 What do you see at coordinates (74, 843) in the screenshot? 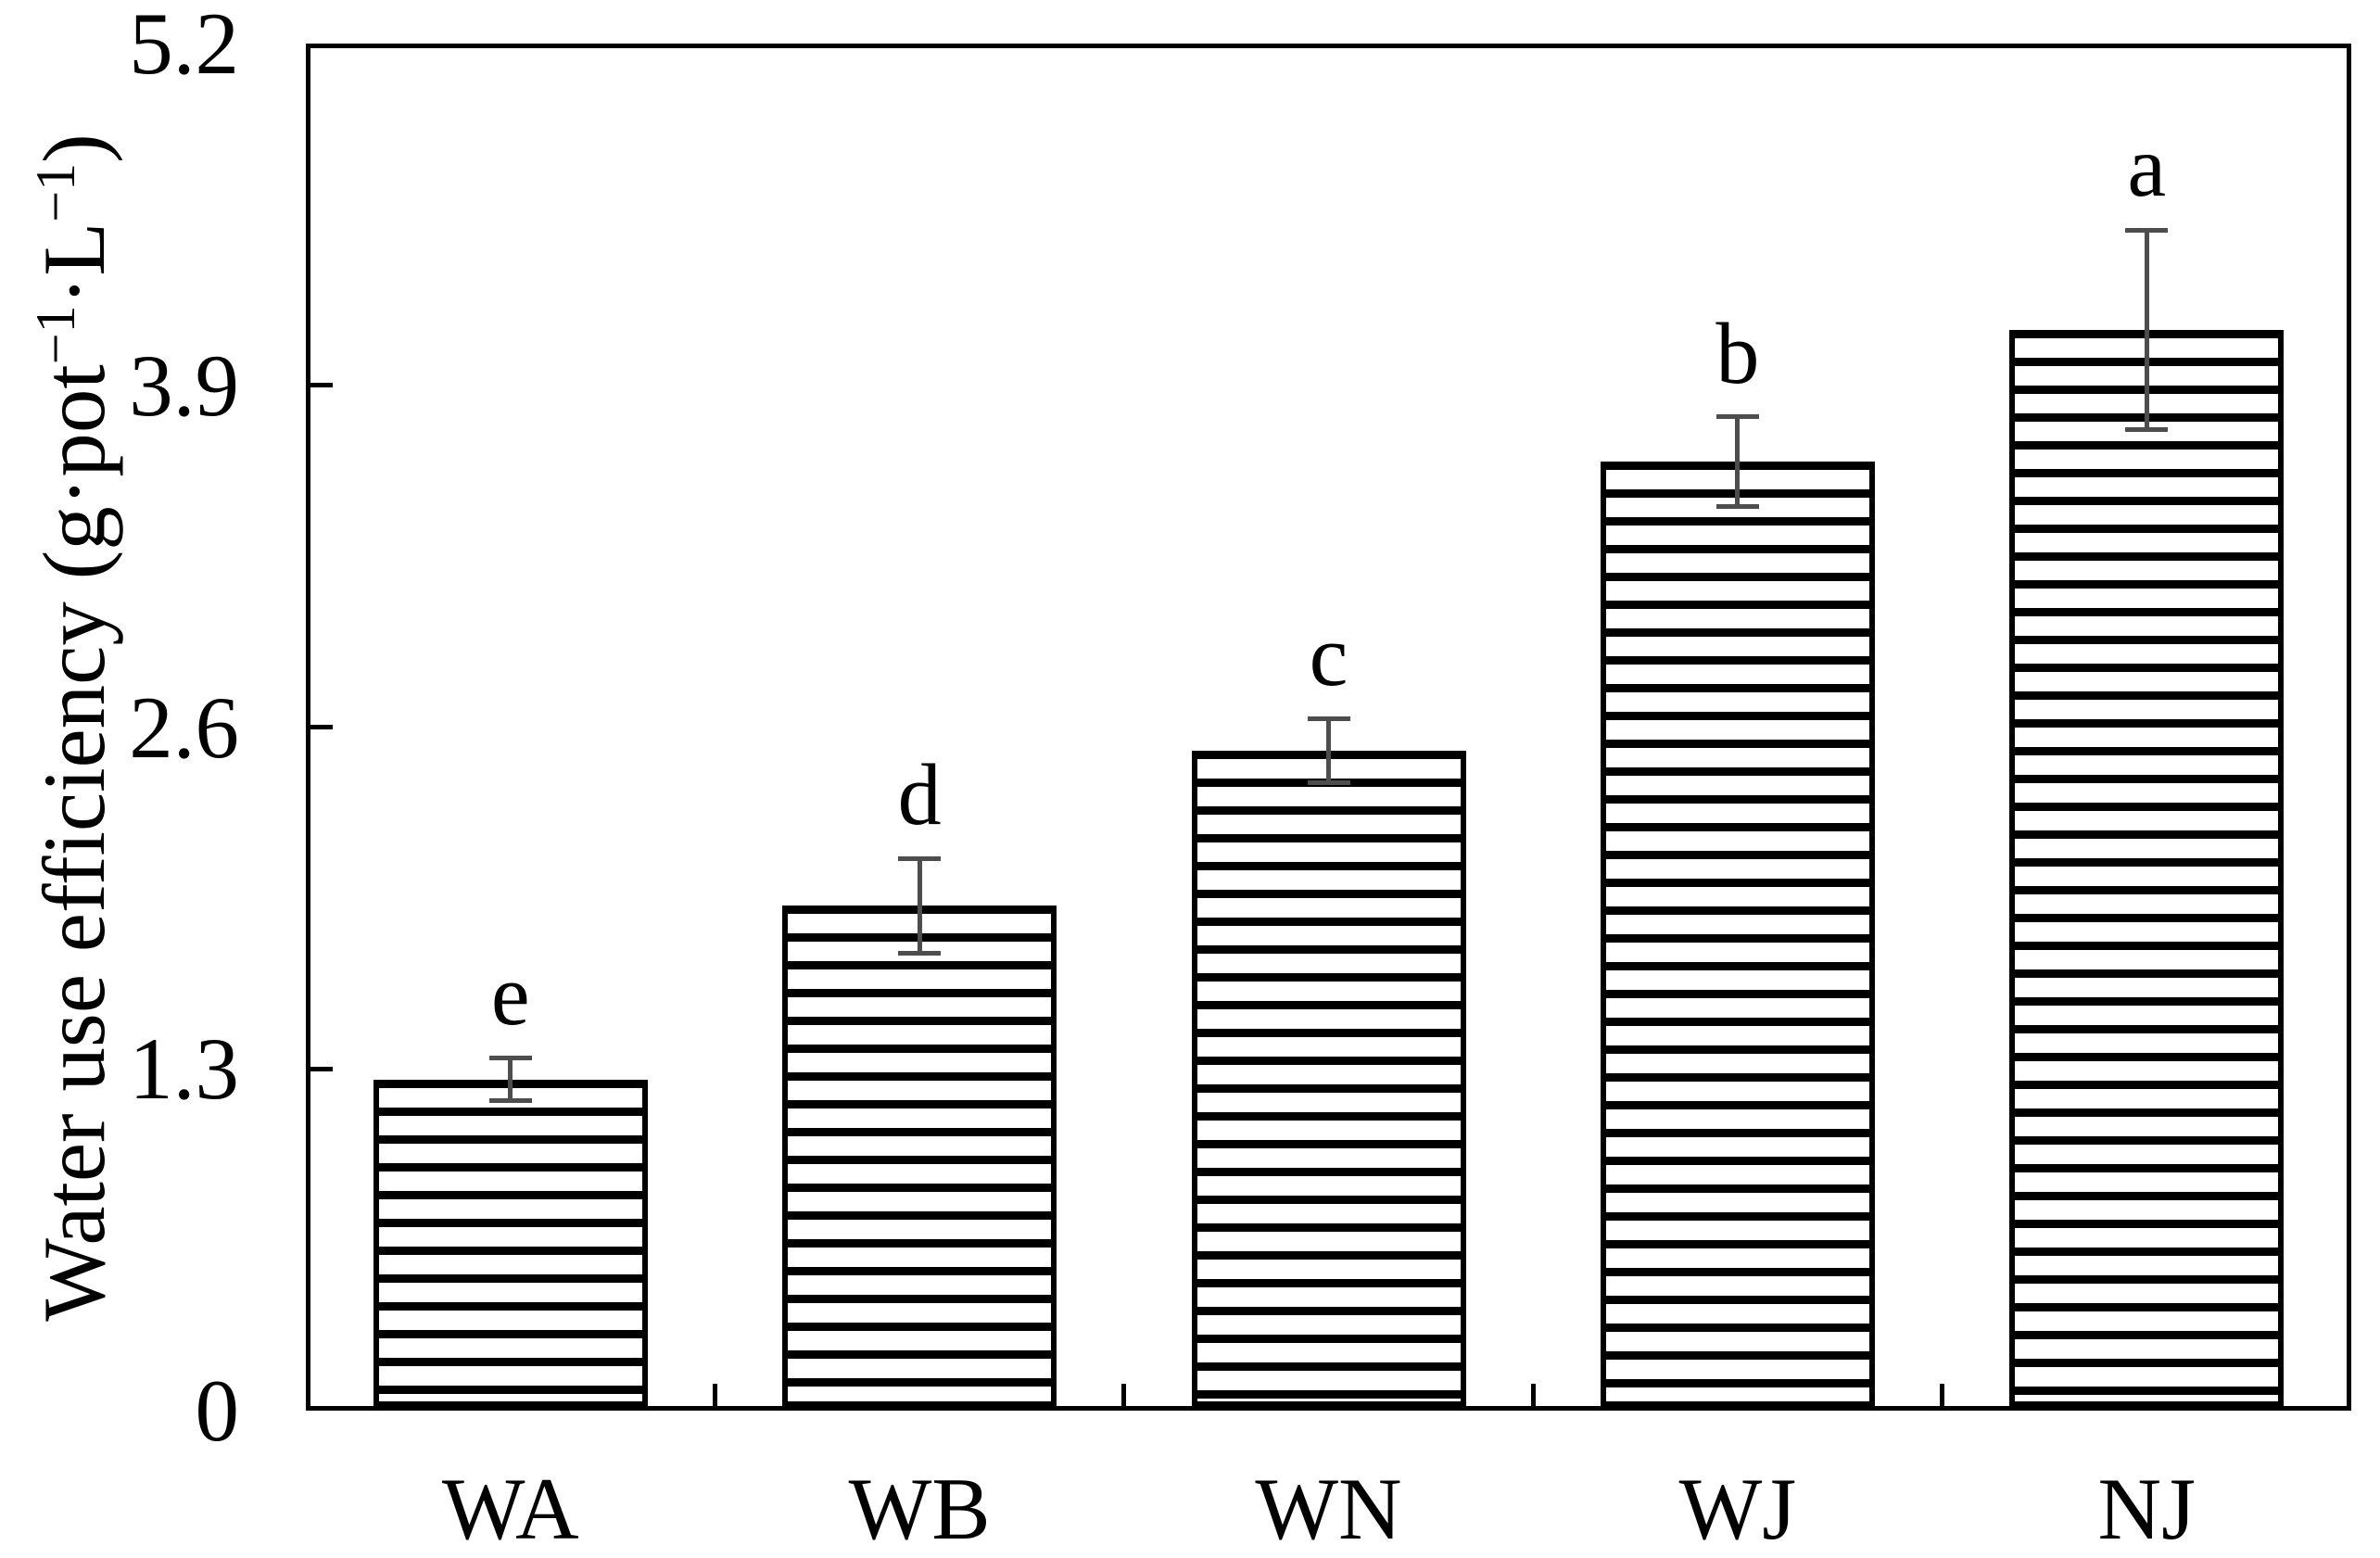
I see `y-axis-title-text: Water use efficiency (g·pot` at bounding box center [74, 843].